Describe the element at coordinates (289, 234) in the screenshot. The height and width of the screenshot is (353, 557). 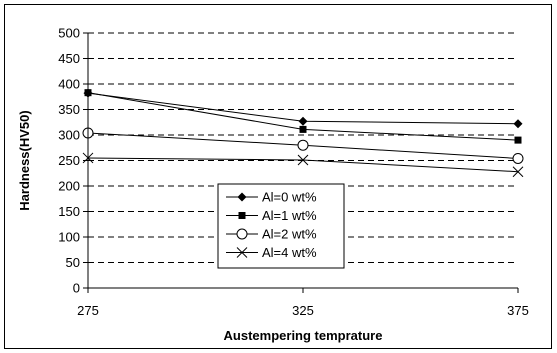
I see `legend-label: Al=2 wt%` at that location.